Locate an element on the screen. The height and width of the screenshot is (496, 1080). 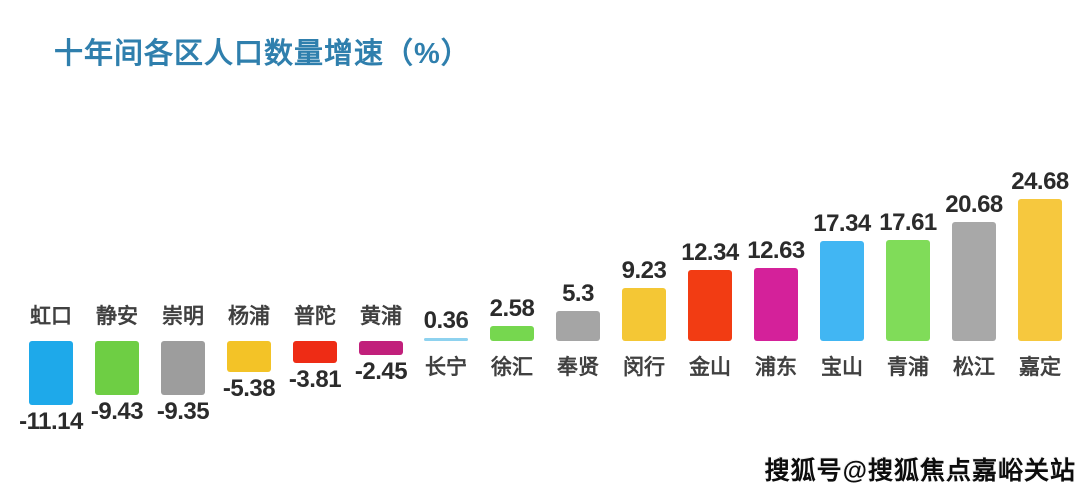
bar-category-label: 宝山 is located at coordinates (842, 367).